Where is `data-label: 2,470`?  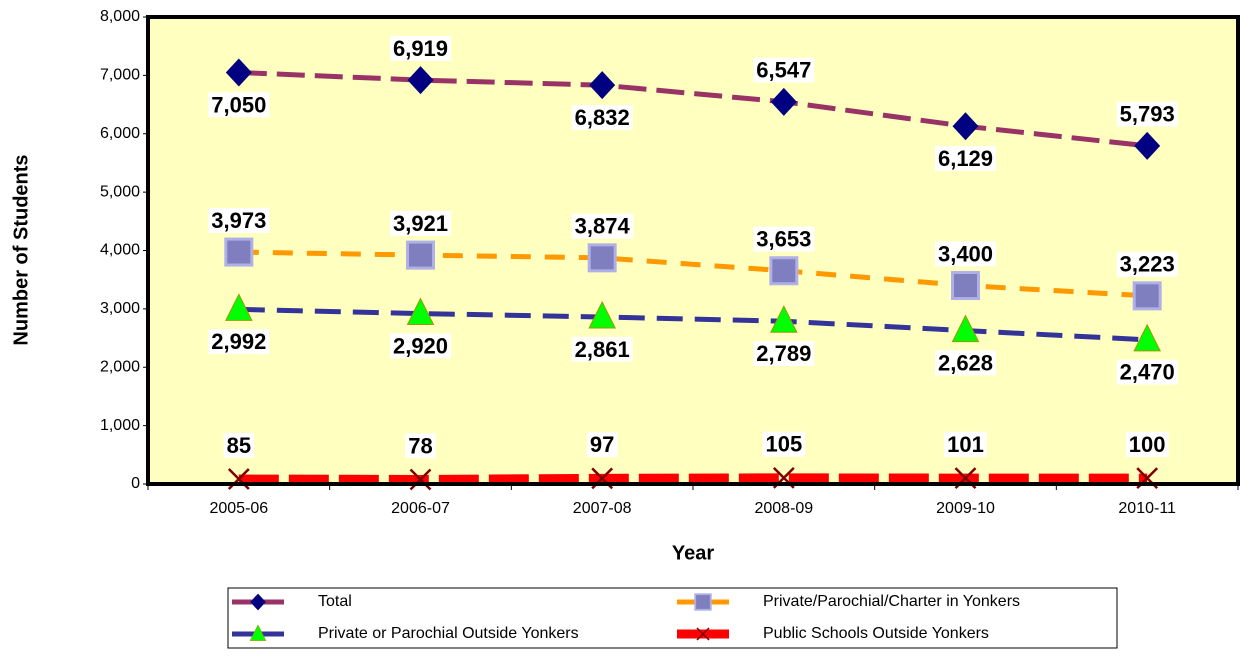 data-label: 2,470 is located at coordinates (1147, 372).